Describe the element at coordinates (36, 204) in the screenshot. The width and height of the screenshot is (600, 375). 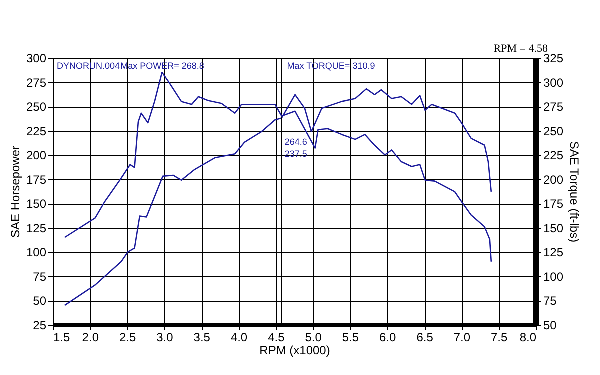
I see `y-tick-label: 150` at that location.